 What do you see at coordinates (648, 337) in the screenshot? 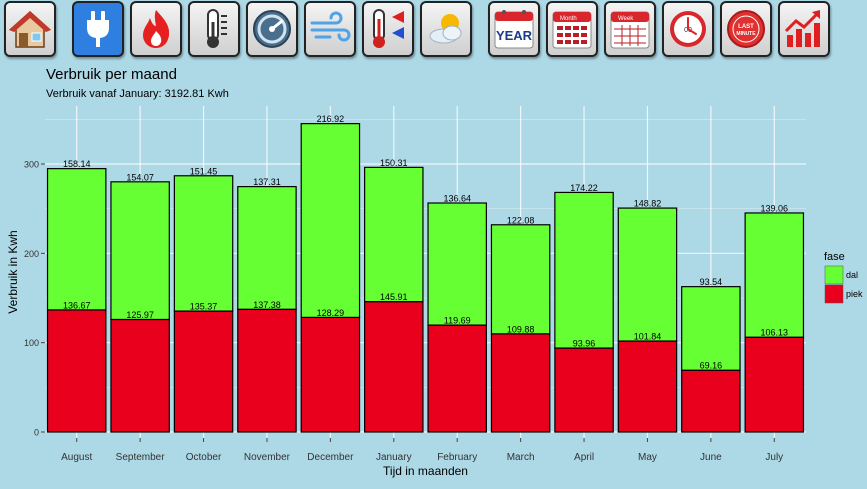
I see `data-label-piek: 101.84` at bounding box center [648, 337].